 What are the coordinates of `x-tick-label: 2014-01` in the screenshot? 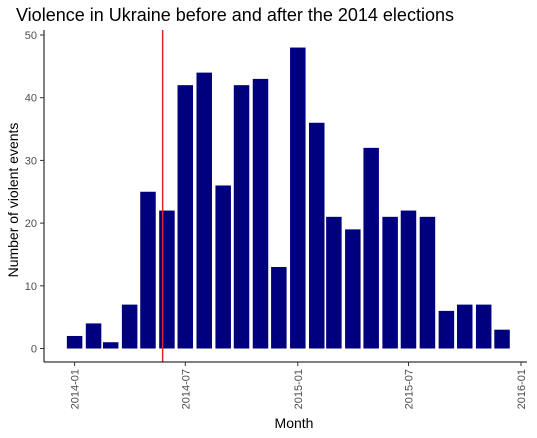 It's located at (76, 389).